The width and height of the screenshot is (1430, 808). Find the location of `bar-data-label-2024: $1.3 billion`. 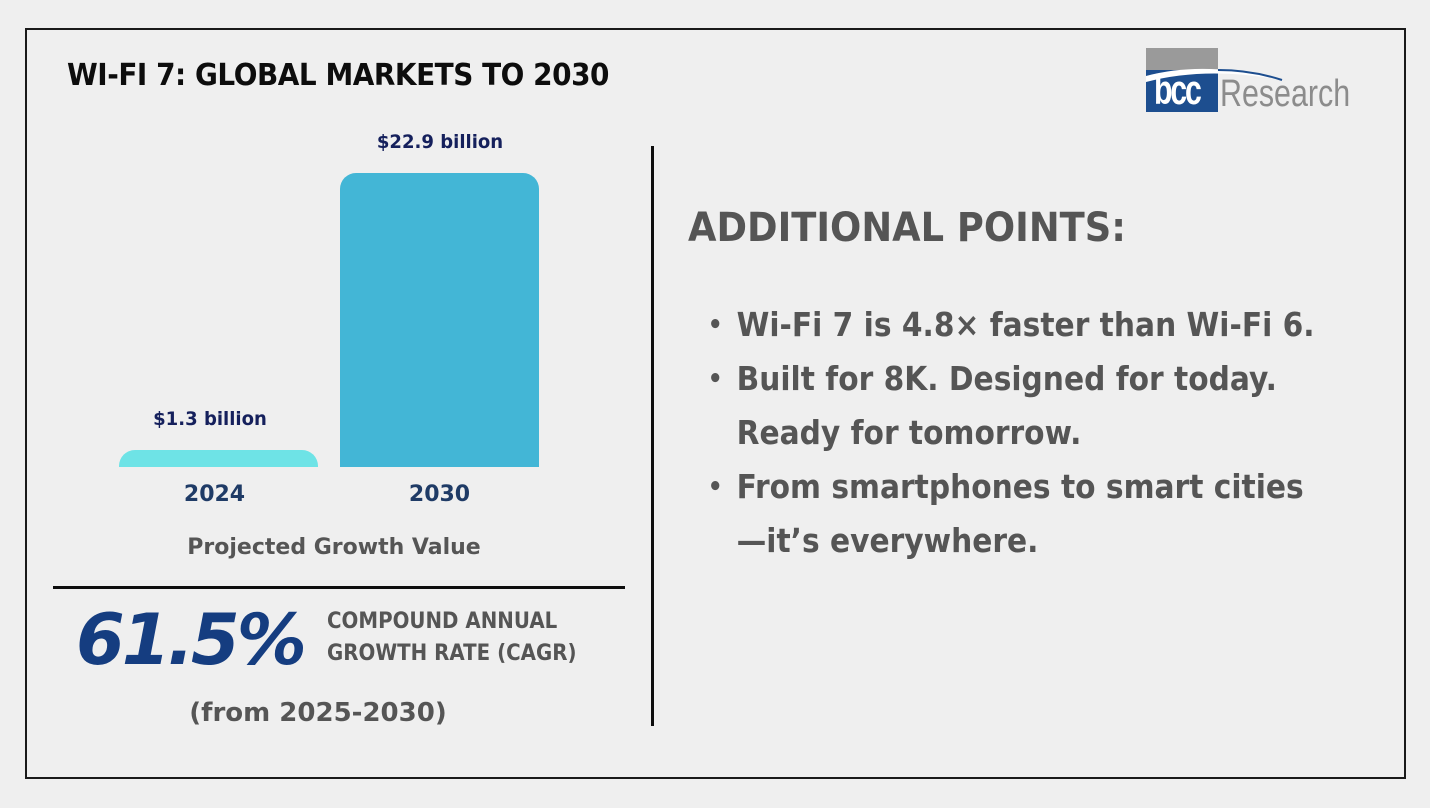

bar-data-label-2024: $1.3 billion is located at coordinates (209, 419).